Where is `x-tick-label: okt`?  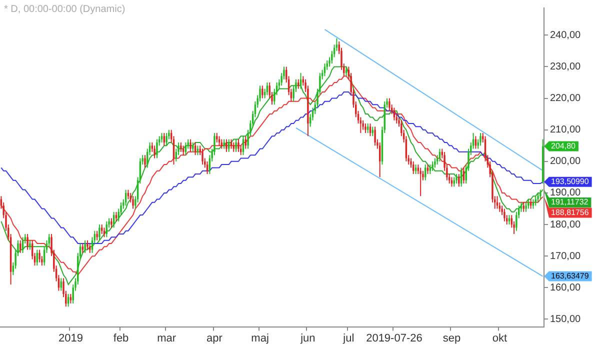 x-tick-label: okt is located at coordinates (500, 338).